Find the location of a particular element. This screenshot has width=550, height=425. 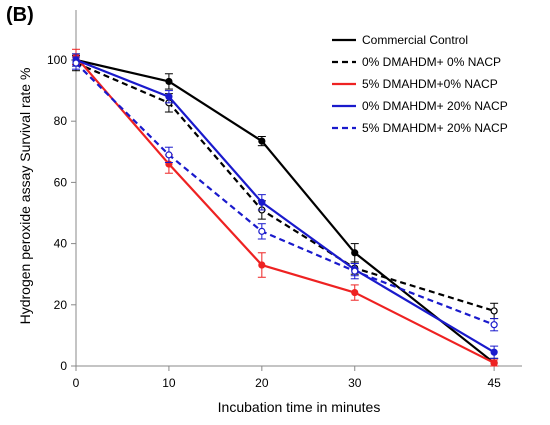

legend-entry: 0% DMAHDM+ 0% NACP is located at coordinates (431, 62).